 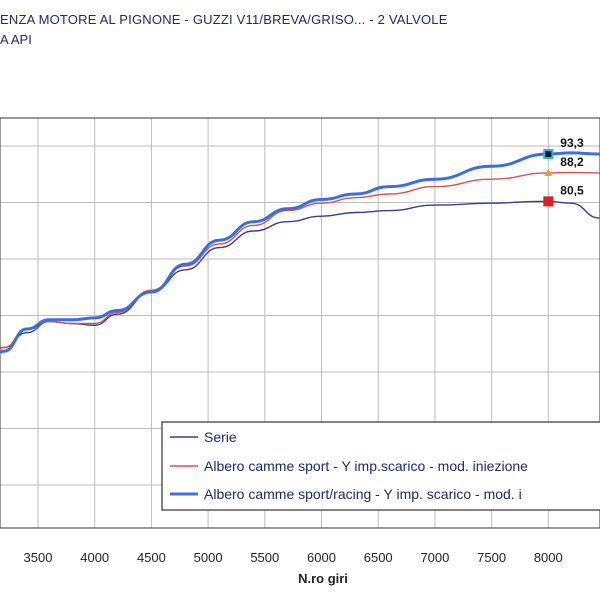 What do you see at coordinates (434, 557) in the screenshot?
I see `x-tick-label: 7000` at bounding box center [434, 557].